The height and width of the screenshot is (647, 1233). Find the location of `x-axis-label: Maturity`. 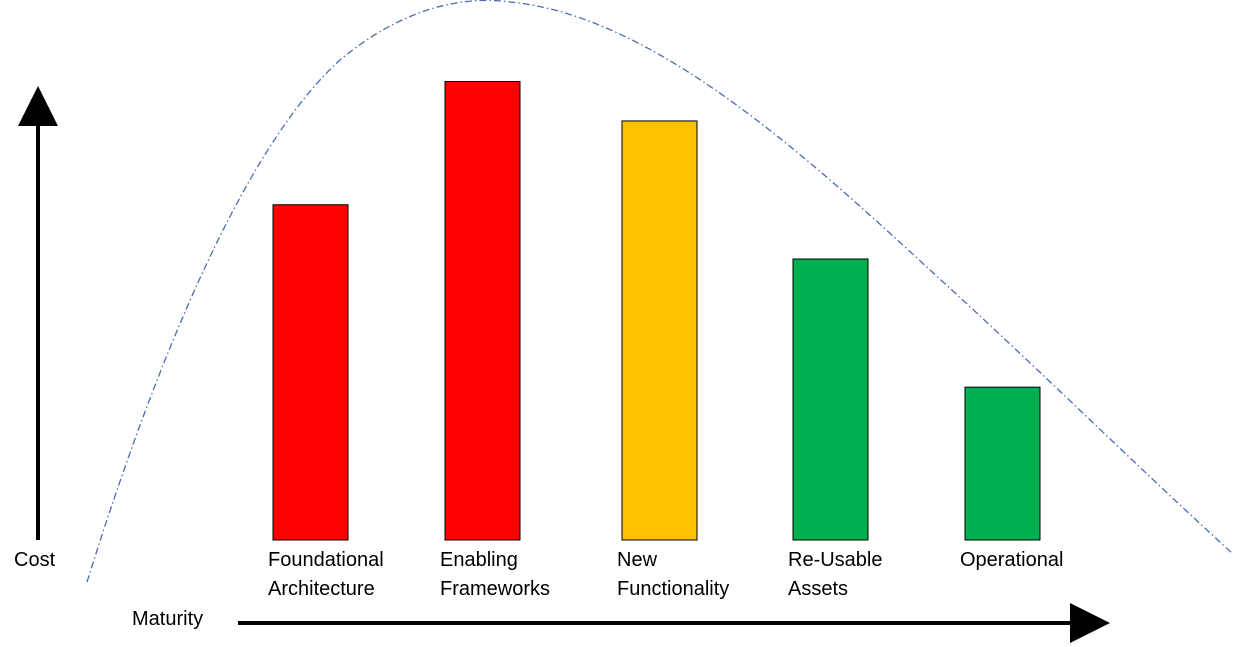

x-axis-label: Maturity is located at coordinates (167, 619).